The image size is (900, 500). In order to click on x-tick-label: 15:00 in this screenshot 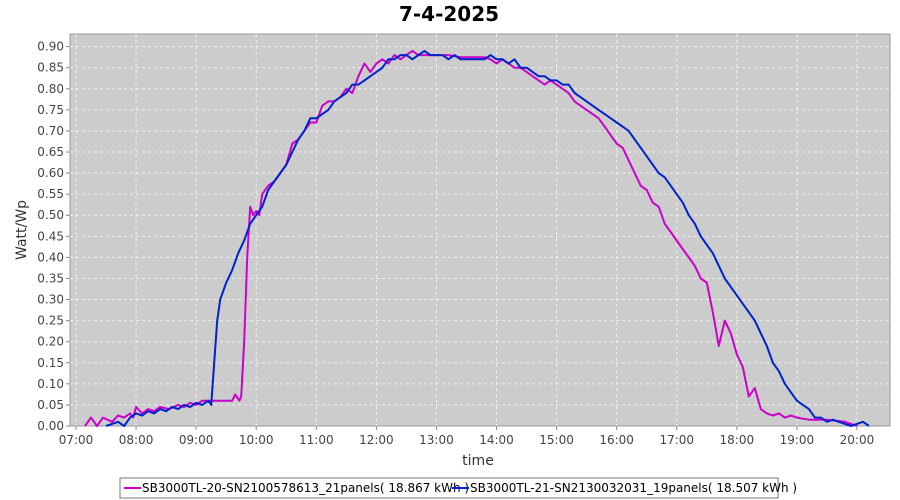, I will do `click(556, 440)`.